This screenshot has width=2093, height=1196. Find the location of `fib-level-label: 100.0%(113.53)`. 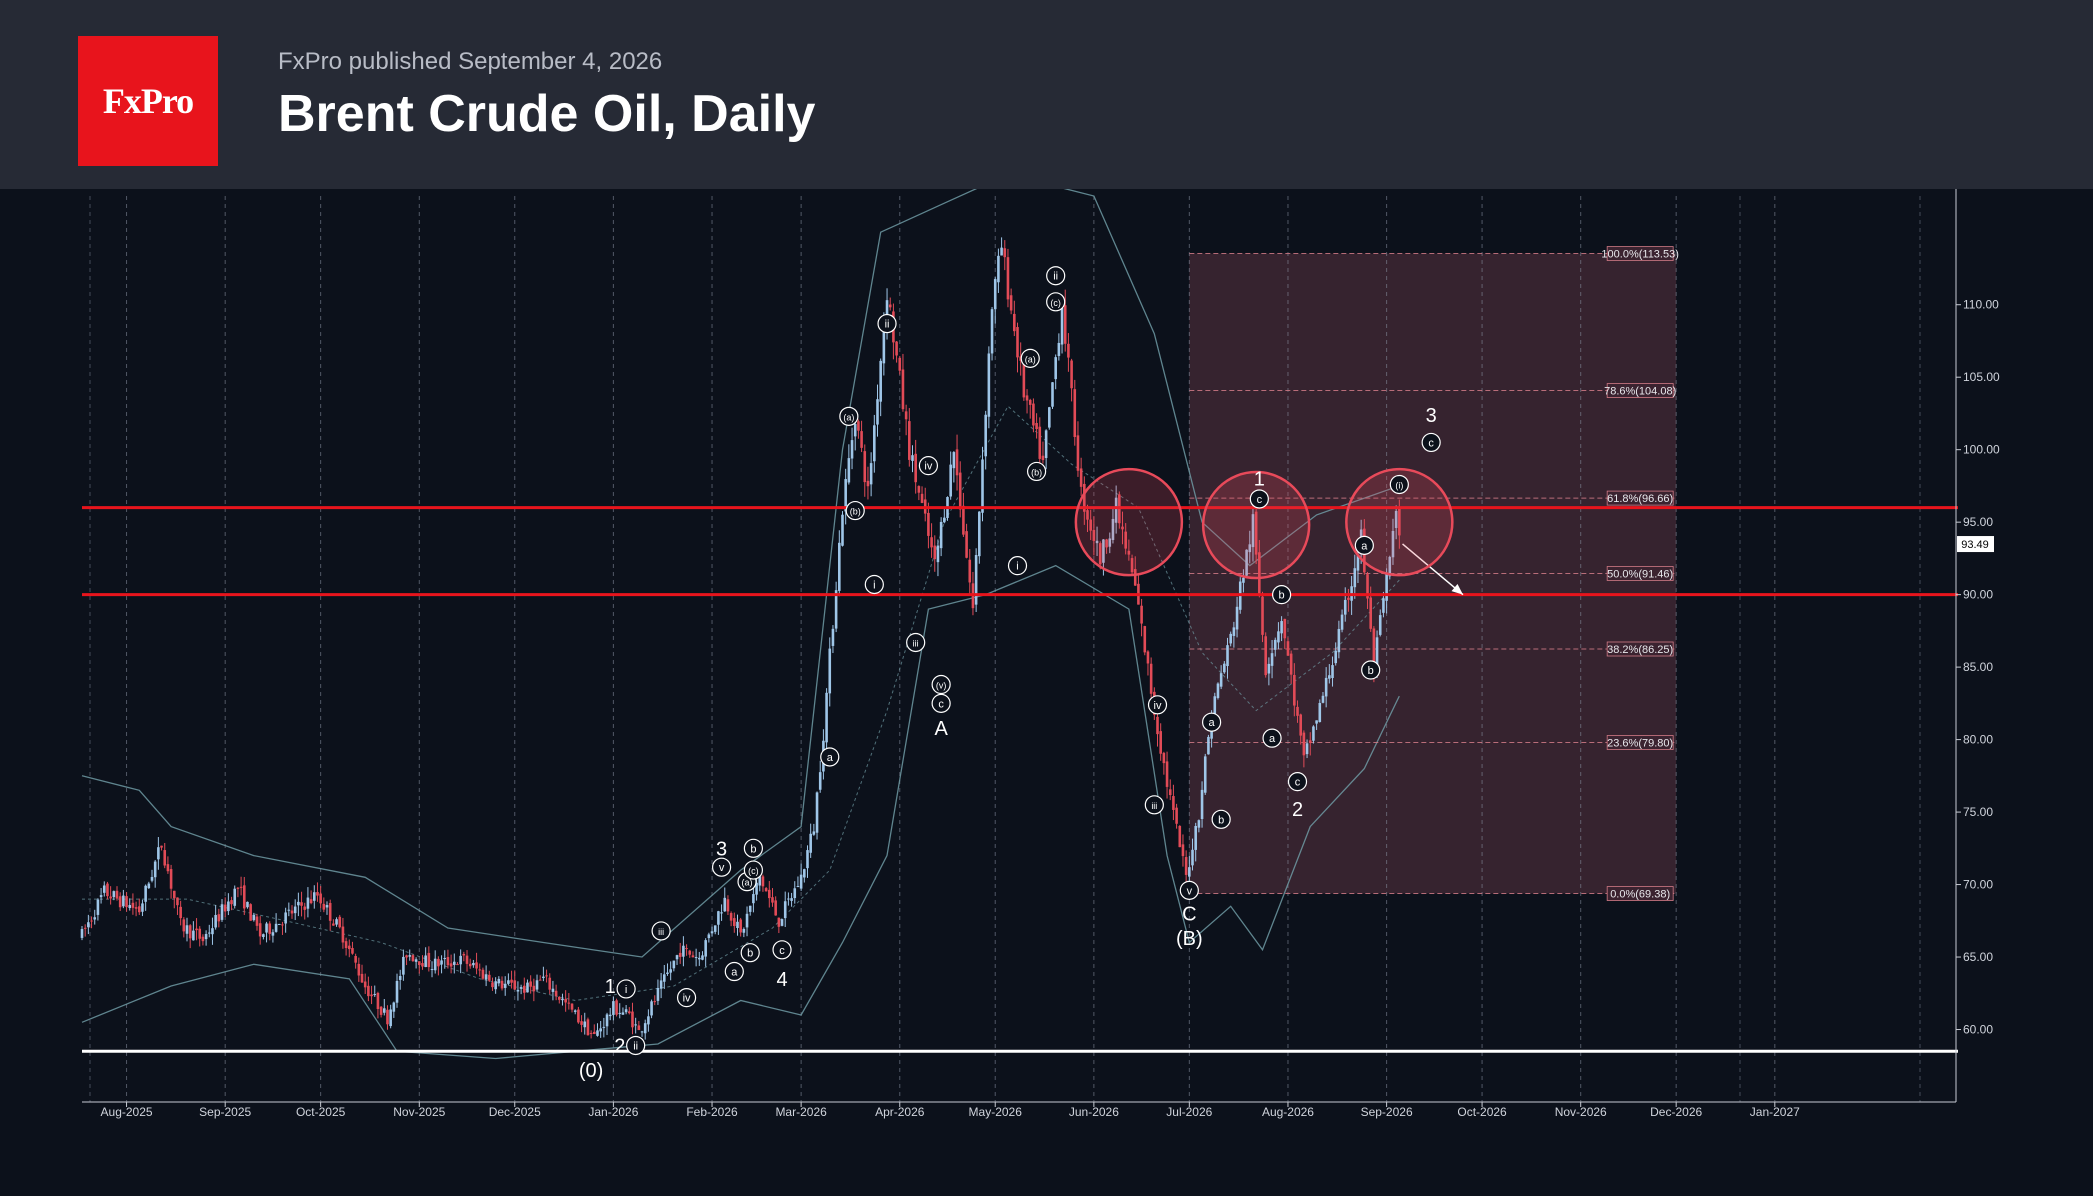

fib-level-label: 100.0%(113.53) is located at coordinates (1639, 255).